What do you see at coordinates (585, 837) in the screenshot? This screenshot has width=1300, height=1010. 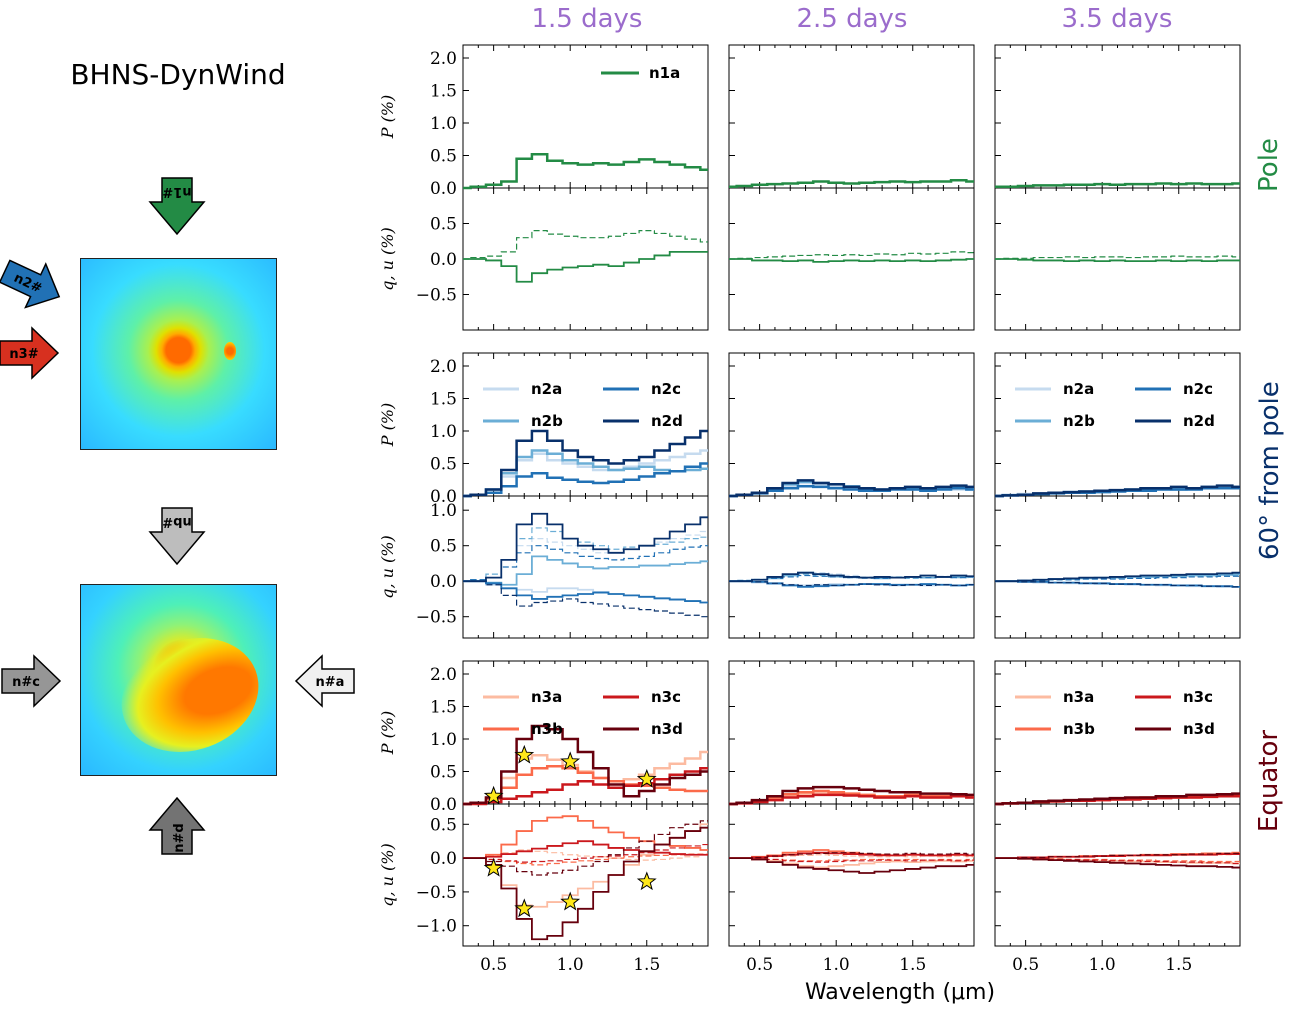 I see `panel-r3-c1-n3b-q-line` at bounding box center [585, 837].